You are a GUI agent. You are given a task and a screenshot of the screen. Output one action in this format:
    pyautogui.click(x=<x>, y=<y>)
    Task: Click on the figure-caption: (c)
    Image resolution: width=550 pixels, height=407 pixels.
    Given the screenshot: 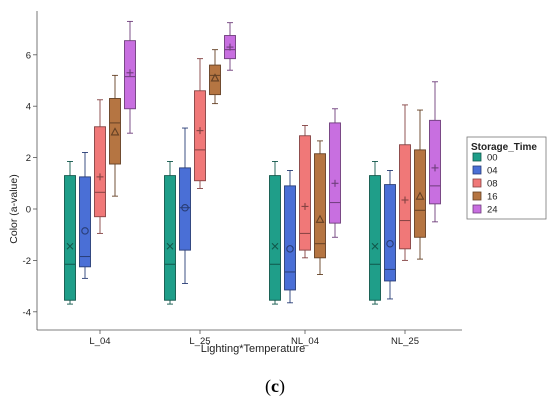 What is the action you would take?
    pyautogui.click(x=275, y=386)
    